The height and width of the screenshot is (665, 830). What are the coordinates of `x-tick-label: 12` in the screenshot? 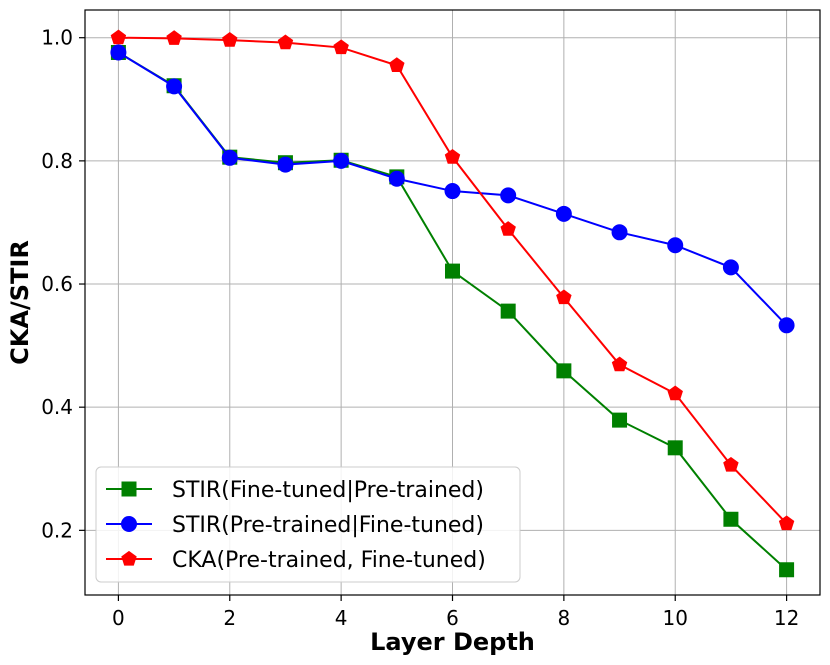 It's located at (786, 618).